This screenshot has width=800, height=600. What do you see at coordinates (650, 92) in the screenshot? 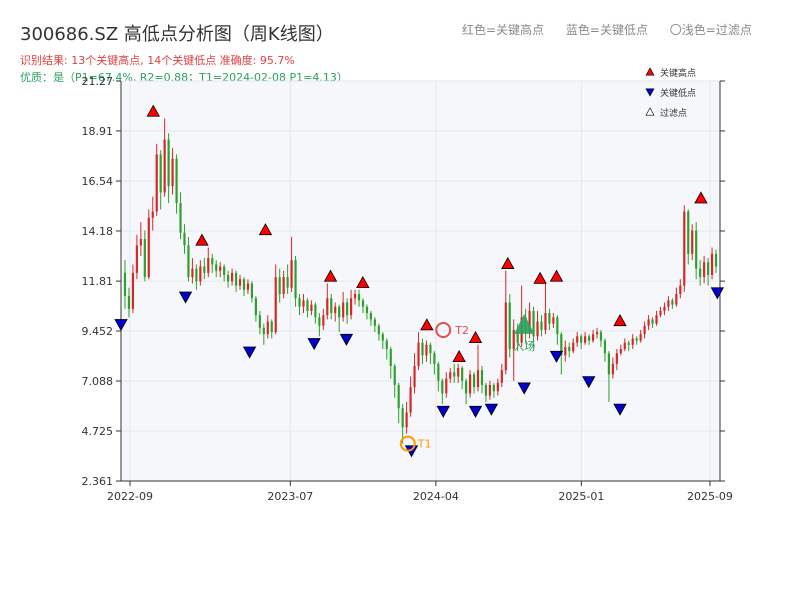
I see `legend-low-icon` at bounding box center [650, 92].